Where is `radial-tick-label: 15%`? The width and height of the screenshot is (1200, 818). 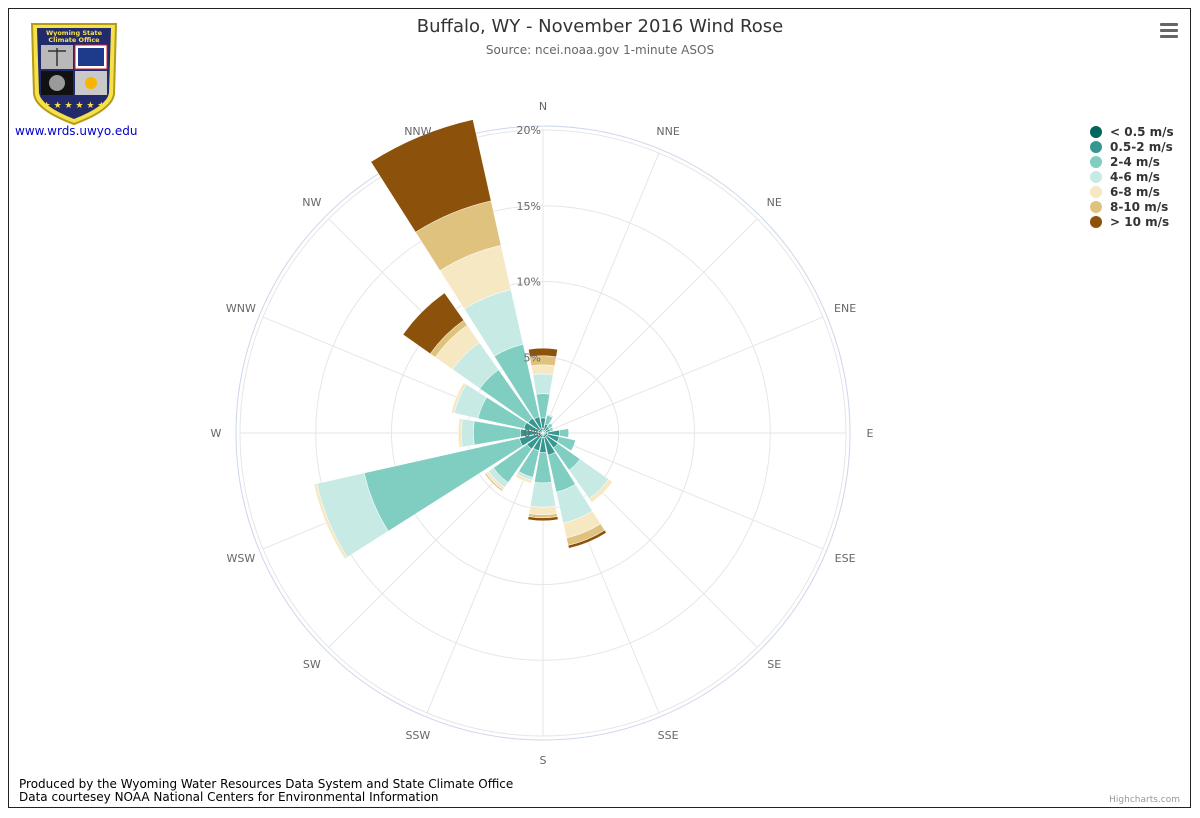
radial-tick-label: 15% is located at coordinates (529, 206).